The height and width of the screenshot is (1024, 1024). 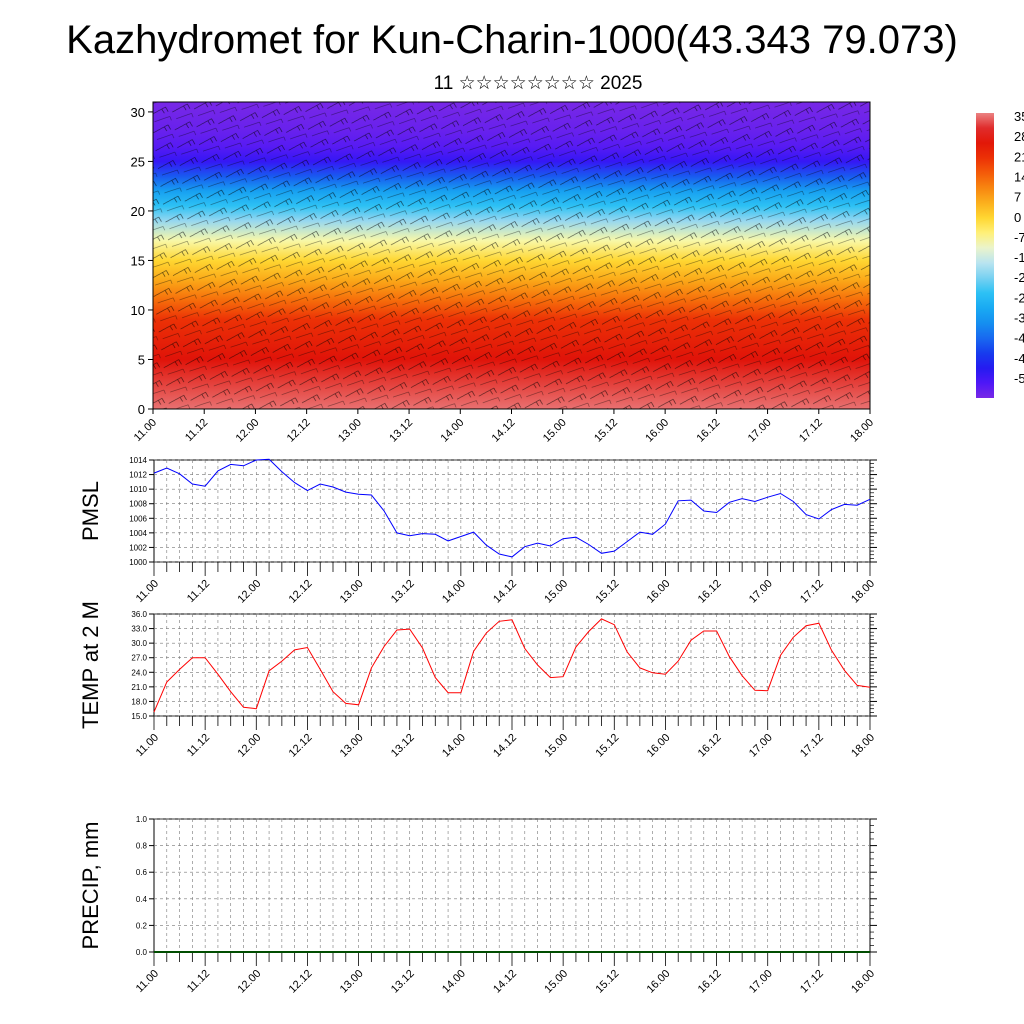 I want to click on y-tick-label: 1002, so click(x=138, y=547).